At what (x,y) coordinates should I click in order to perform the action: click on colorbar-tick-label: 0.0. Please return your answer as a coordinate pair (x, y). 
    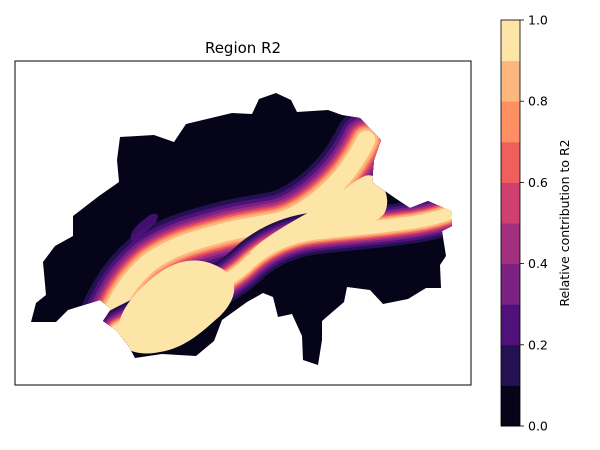
    Looking at the image, I should click on (538, 426).